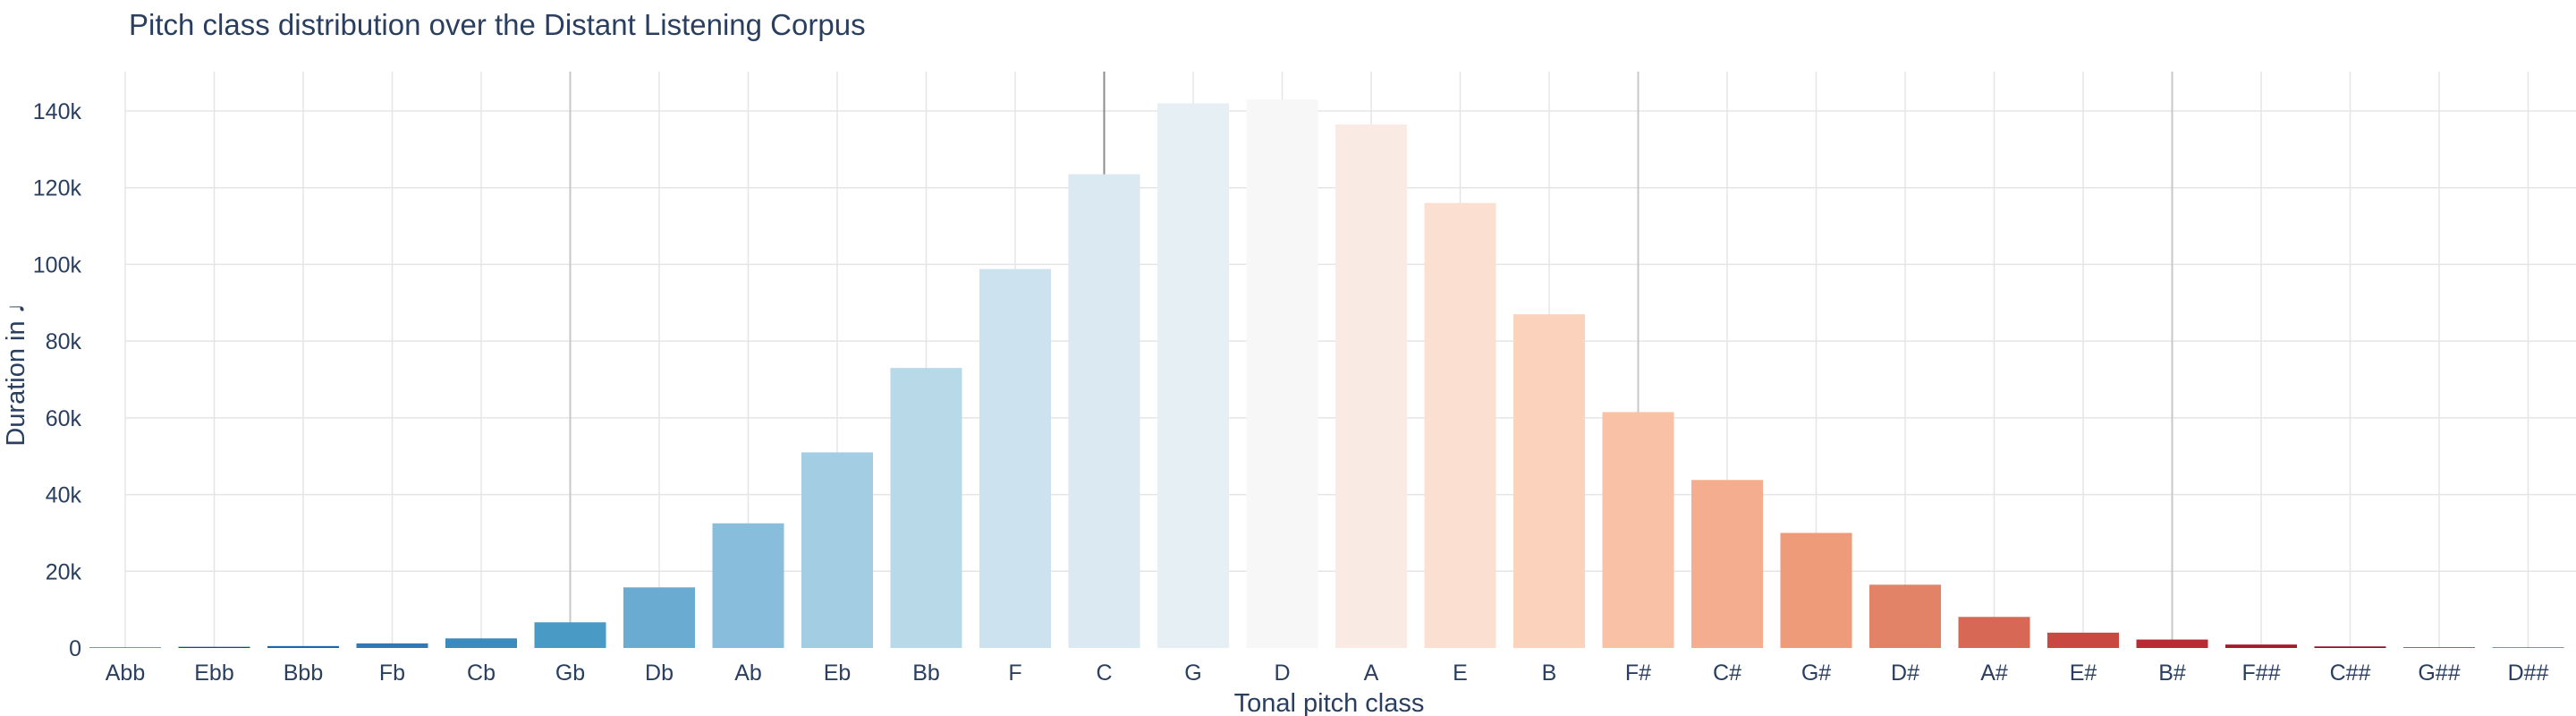 Image resolution: width=2576 pixels, height=716 pixels. Describe the element at coordinates (1816, 673) in the screenshot. I see `x-tick-label: G#` at that location.